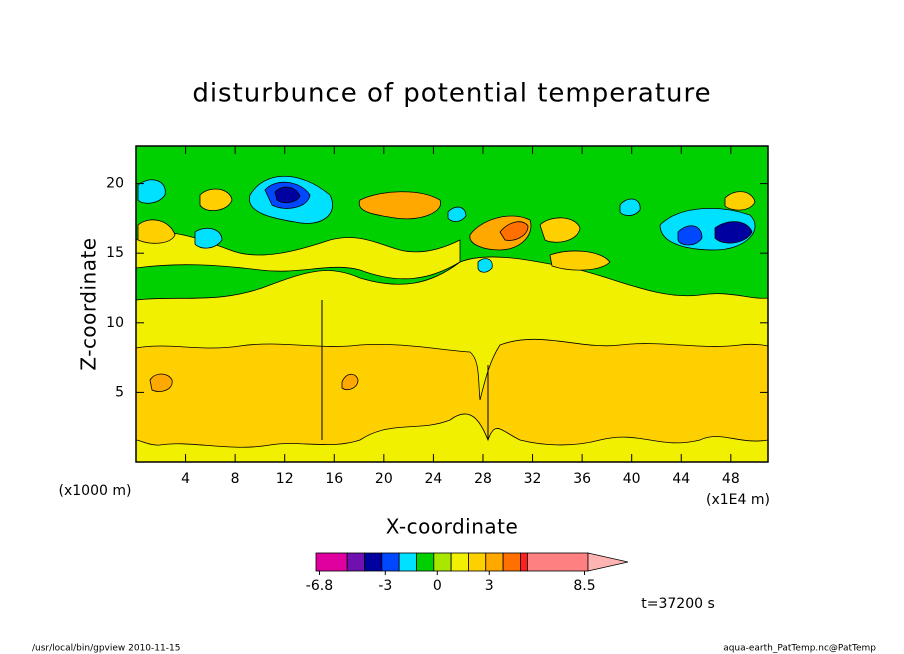 This screenshot has height=654, width=904. I want to click on colorbar-tick-label: 8.5, so click(584, 586).